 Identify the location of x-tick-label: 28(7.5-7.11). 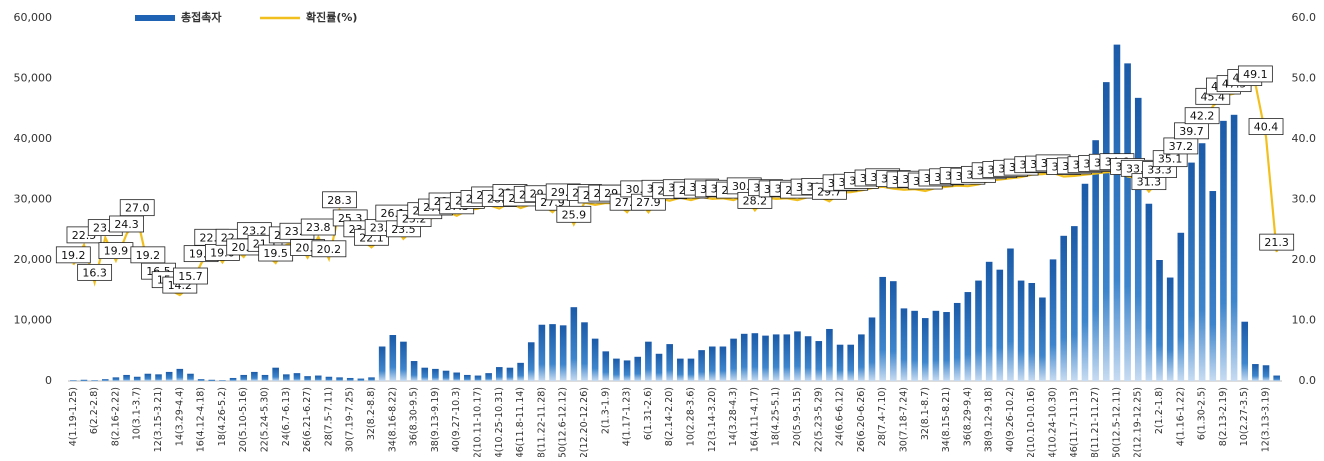
(328, 416).